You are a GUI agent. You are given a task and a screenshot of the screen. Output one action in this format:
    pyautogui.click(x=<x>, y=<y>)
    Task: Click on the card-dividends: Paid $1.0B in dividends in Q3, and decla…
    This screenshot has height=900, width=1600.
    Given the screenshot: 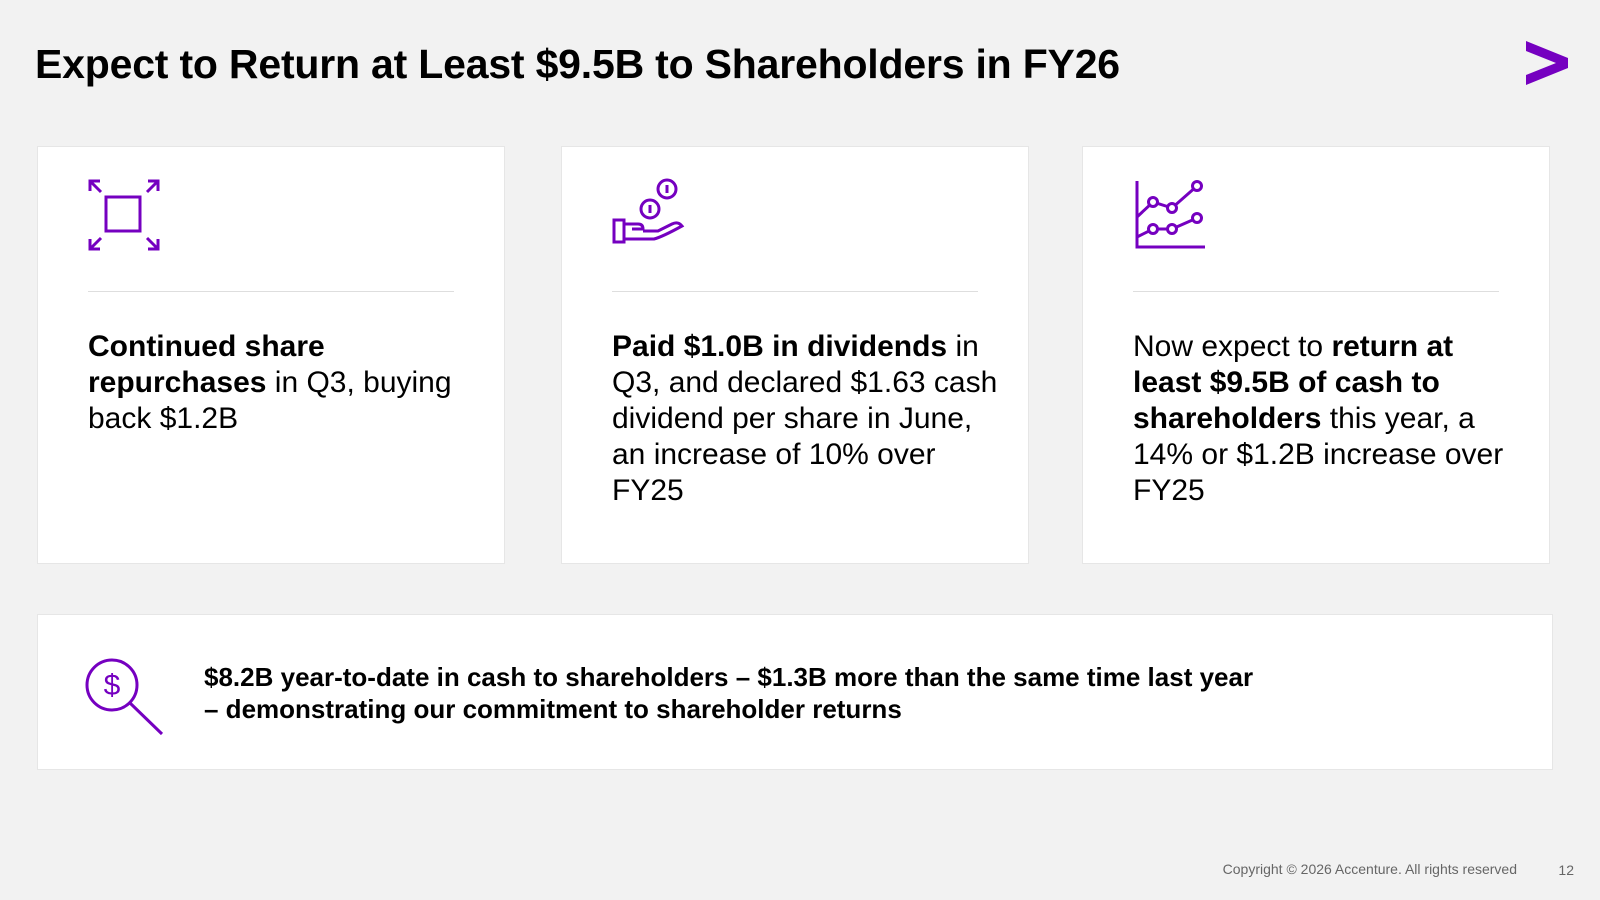 What is the action you would take?
    pyautogui.click(x=795, y=355)
    